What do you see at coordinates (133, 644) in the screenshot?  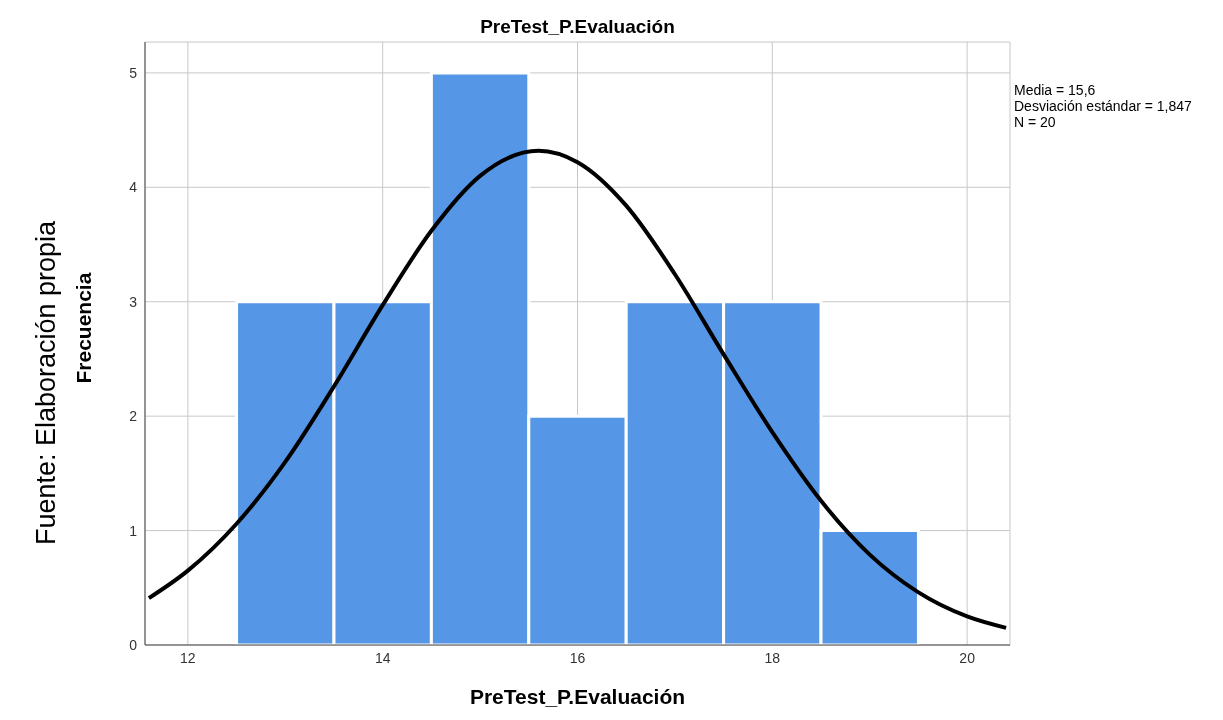 I see `y-tick-label: 0` at bounding box center [133, 644].